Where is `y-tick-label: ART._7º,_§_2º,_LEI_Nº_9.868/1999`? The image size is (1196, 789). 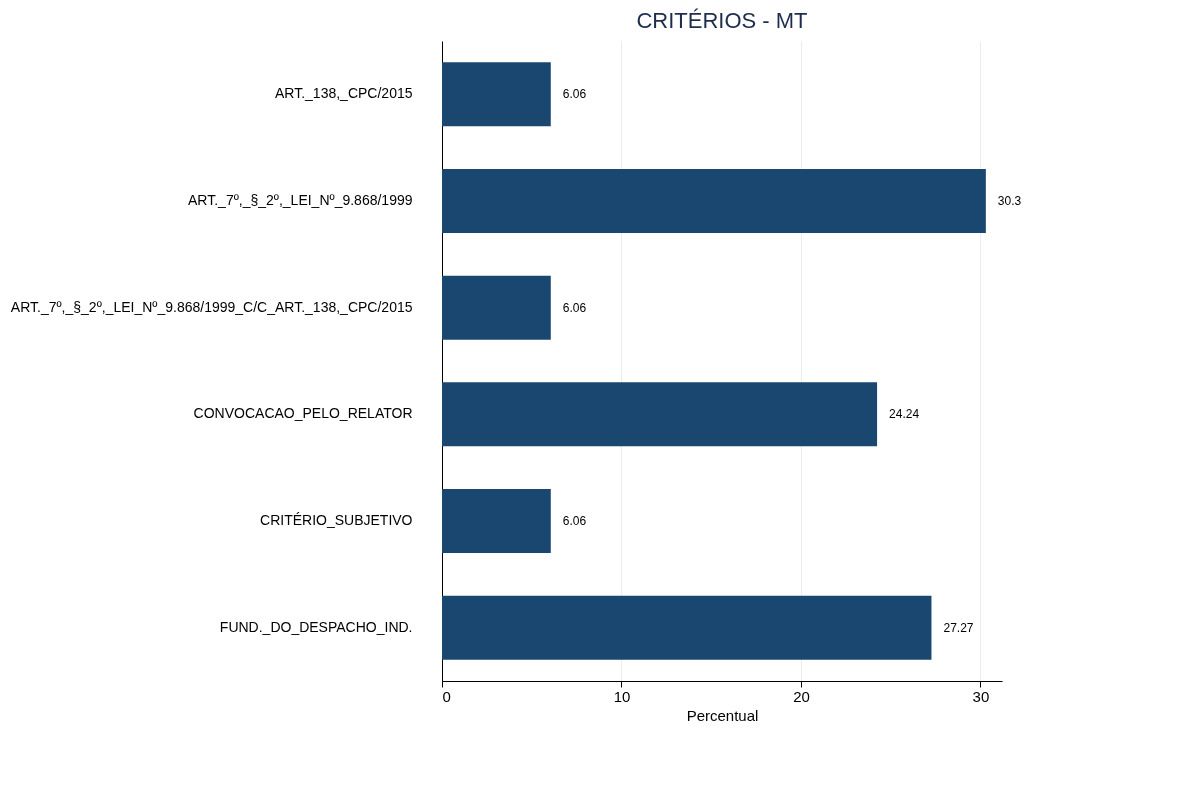 y-tick-label: ART._7º,_§_2º,_LEI_Nº_9.868/1999 is located at coordinates (300, 200).